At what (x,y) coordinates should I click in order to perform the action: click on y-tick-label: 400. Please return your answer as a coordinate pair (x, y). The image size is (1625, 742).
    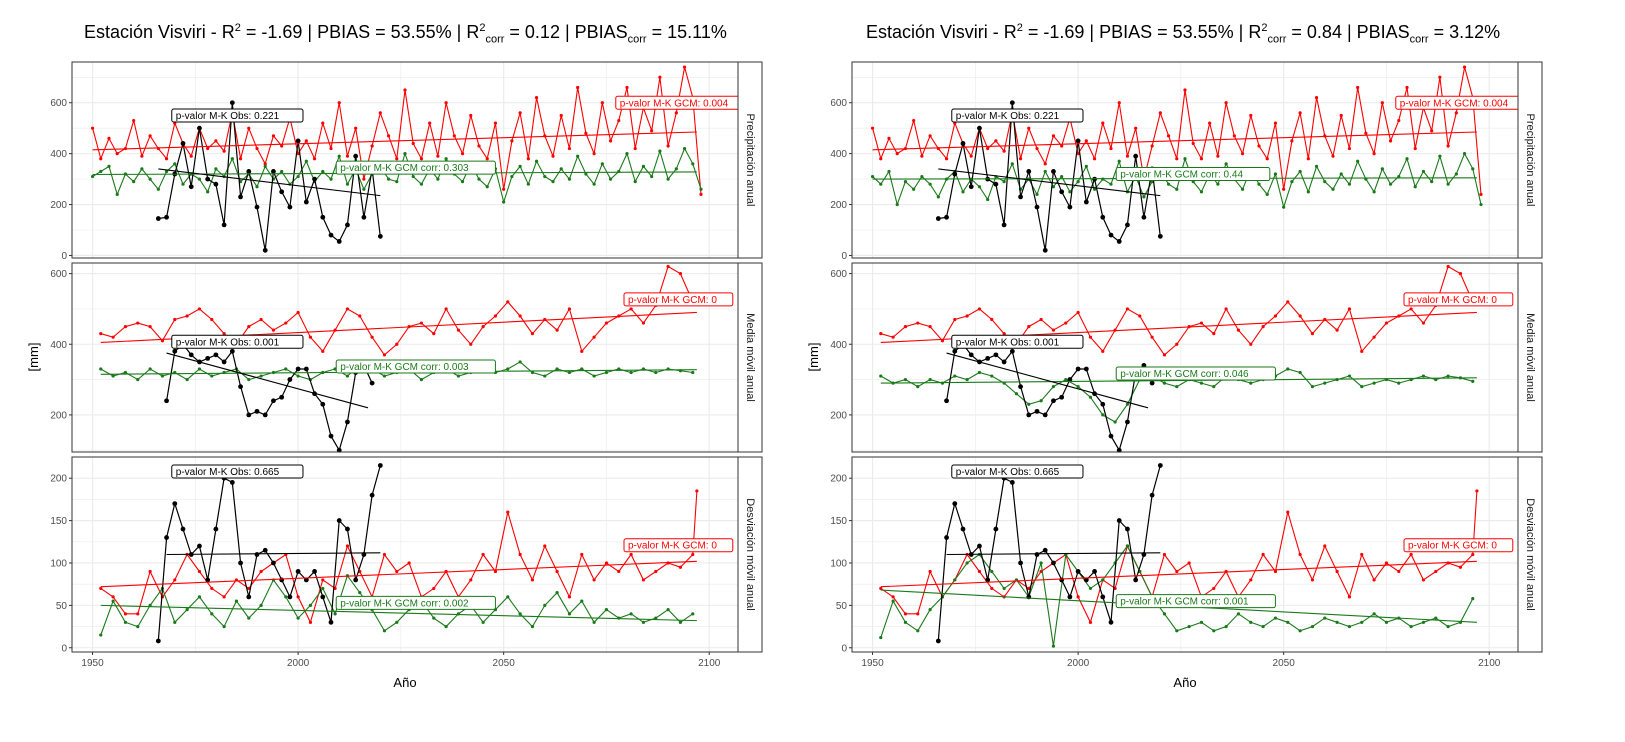
    Looking at the image, I should click on (58, 345).